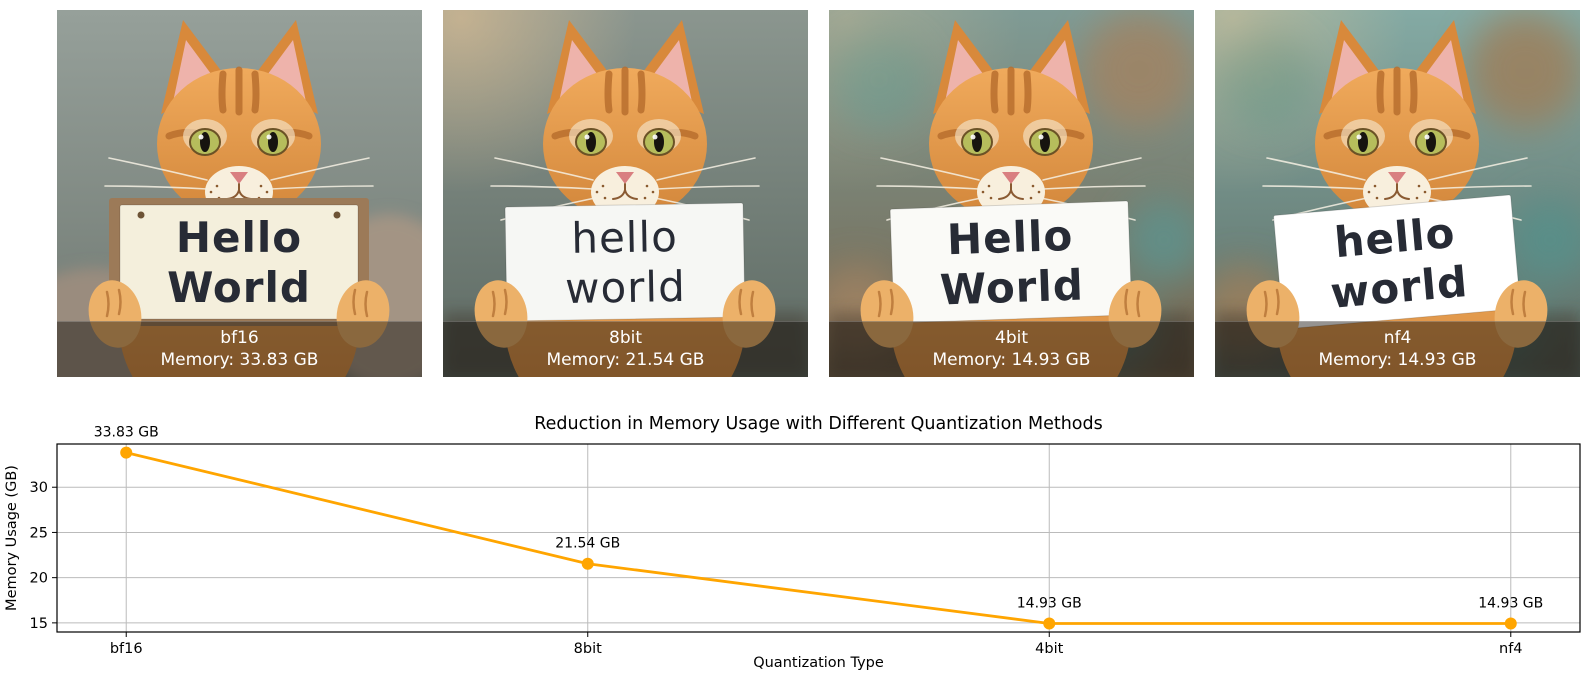  What do you see at coordinates (39, 488) in the screenshot?
I see `y-tick-label: 30` at bounding box center [39, 488].